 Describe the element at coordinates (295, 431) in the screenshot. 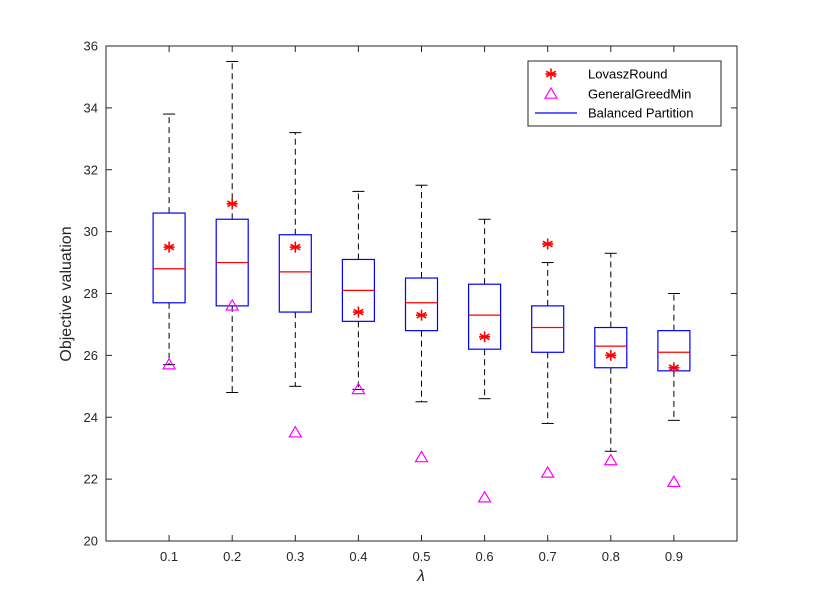

I see `greedy-marker-0.3` at that location.